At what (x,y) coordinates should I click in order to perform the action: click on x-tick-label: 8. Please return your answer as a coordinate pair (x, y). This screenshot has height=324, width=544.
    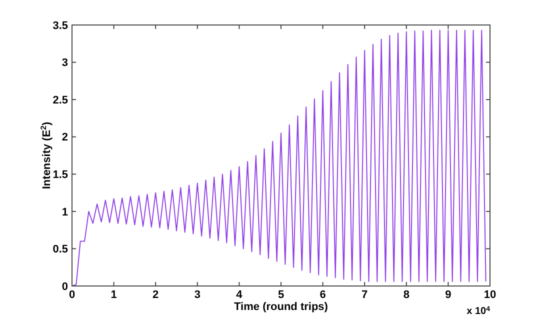
    Looking at the image, I should click on (406, 295).